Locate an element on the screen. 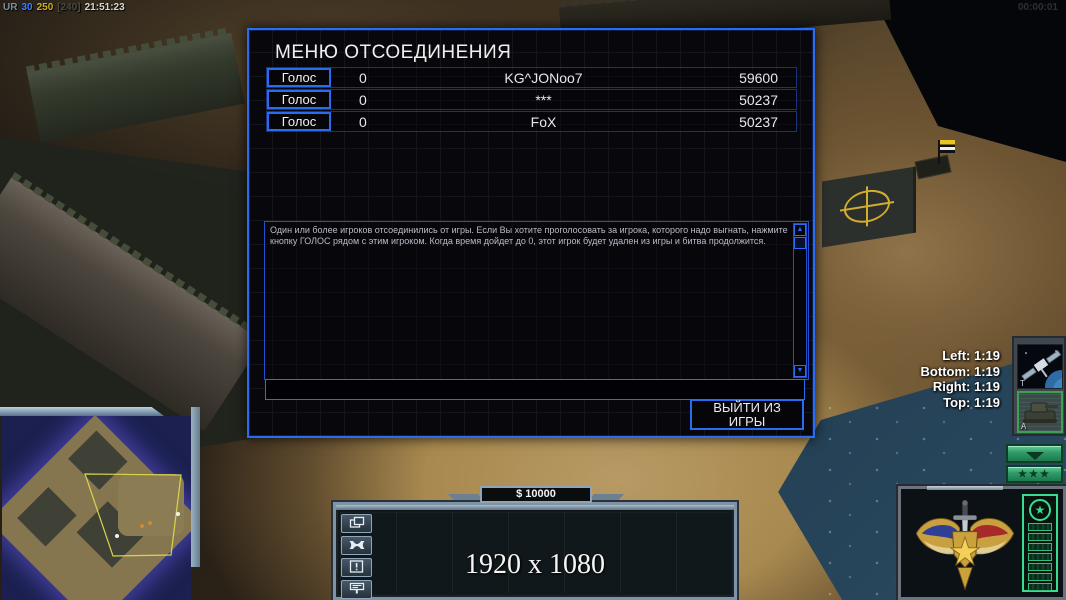 This screenshot has width=1066, height=600. player-row: Голос 0 *** 50237 is located at coordinates (531, 99).